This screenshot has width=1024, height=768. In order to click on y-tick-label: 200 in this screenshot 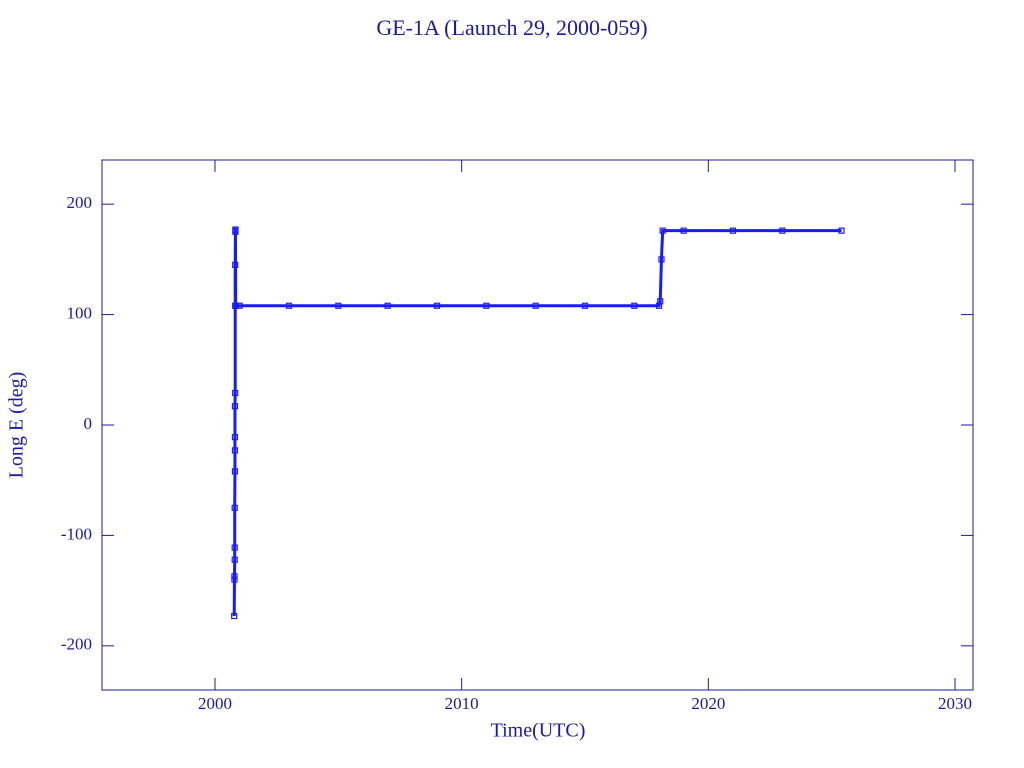, I will do `click(80, 202)`.